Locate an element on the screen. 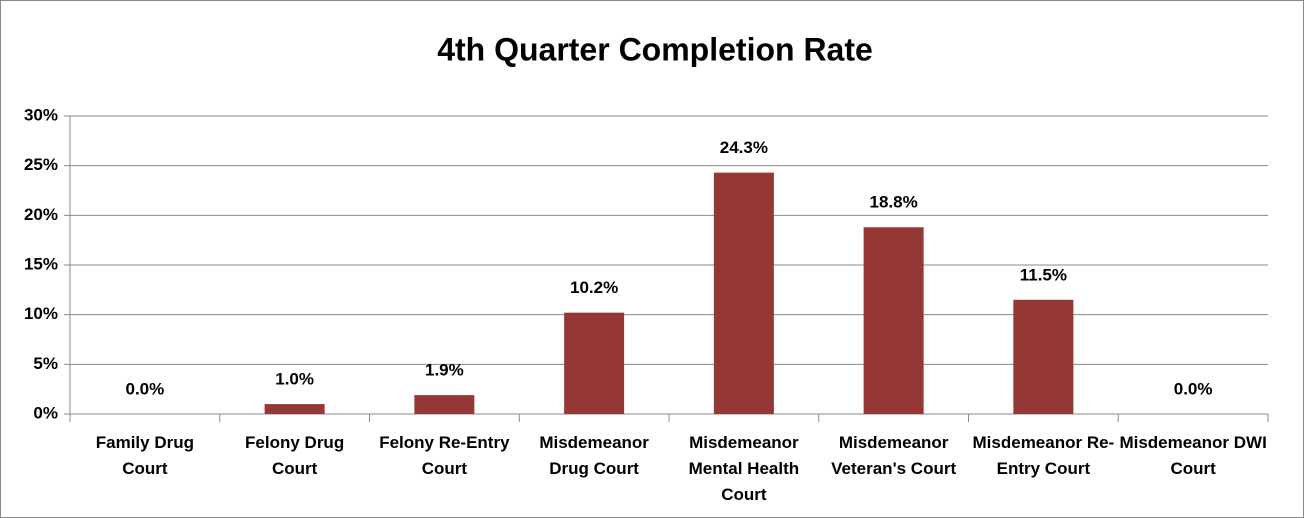 Image resolution: width=1304 pixels, height=518 pixels. data-label: 1.9% is located at coordinates (444, 370).